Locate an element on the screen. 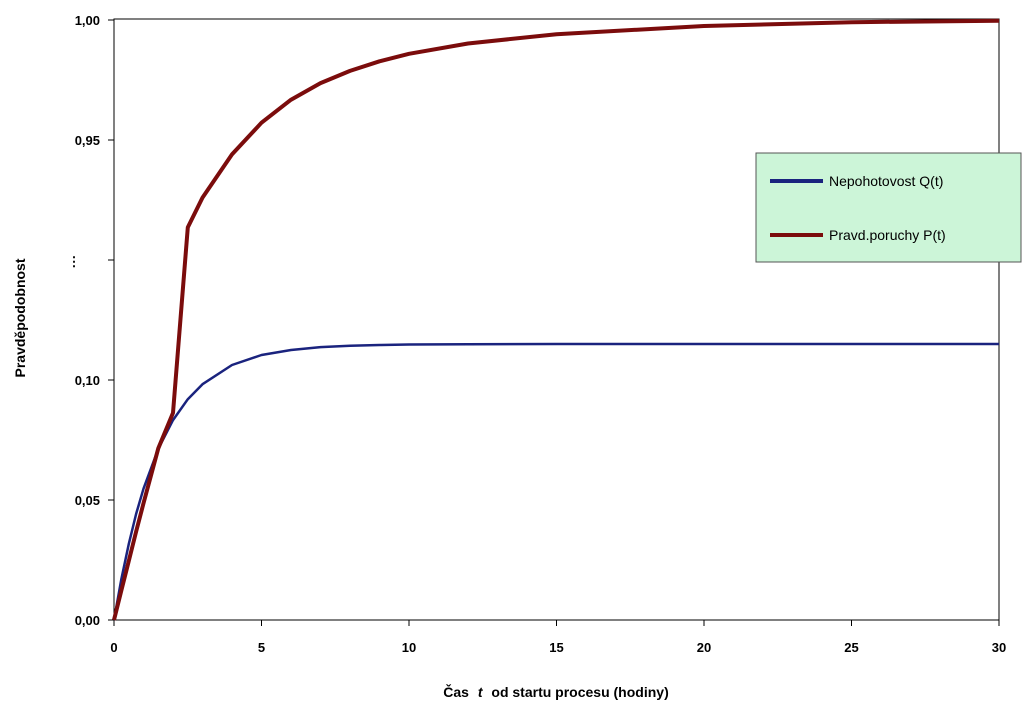 This screenshot has height=705, width=1023. y-axis-title: Pravděpodobnost is located at coordinates (20, 317).